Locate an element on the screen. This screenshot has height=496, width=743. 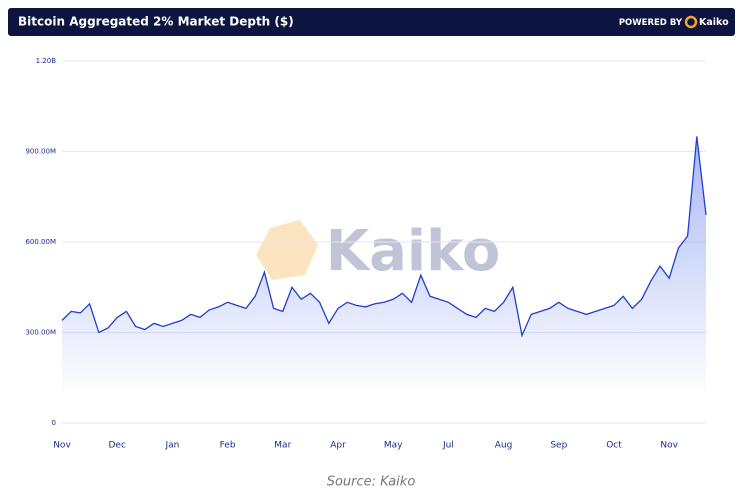
x-tick-label: May is located at coordinates (393, 446).